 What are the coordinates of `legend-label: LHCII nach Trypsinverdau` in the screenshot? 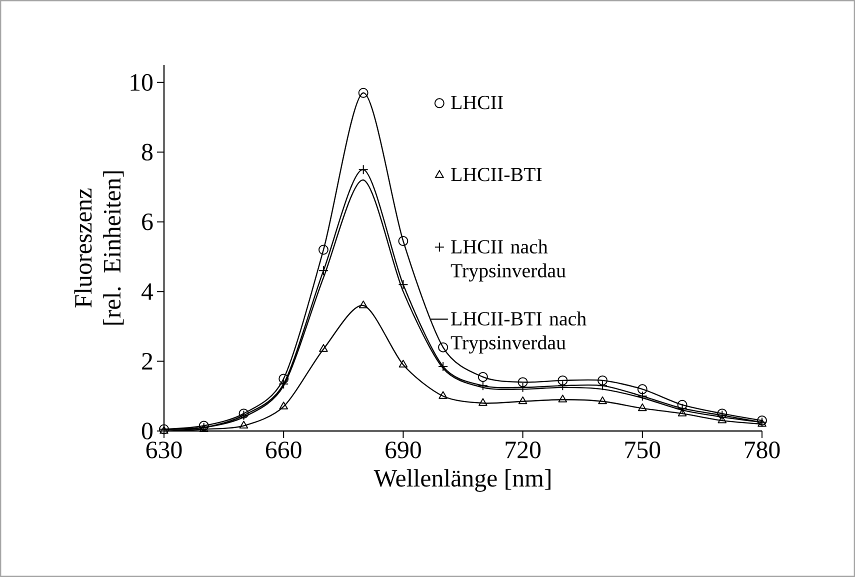 It's located at (508, 261).